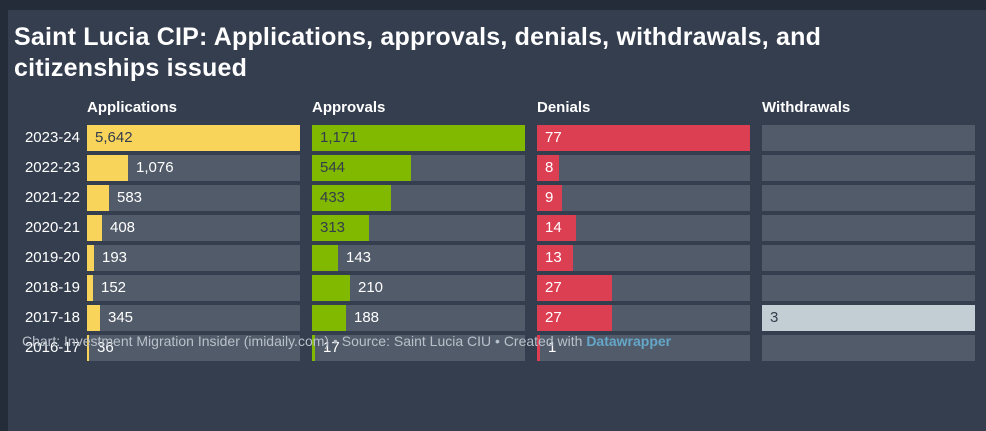 This screenshot has height=431, width=986. I want to click on chart-row-2023-24: 2023-24 5,642 1,171 77, so click(500, 138).